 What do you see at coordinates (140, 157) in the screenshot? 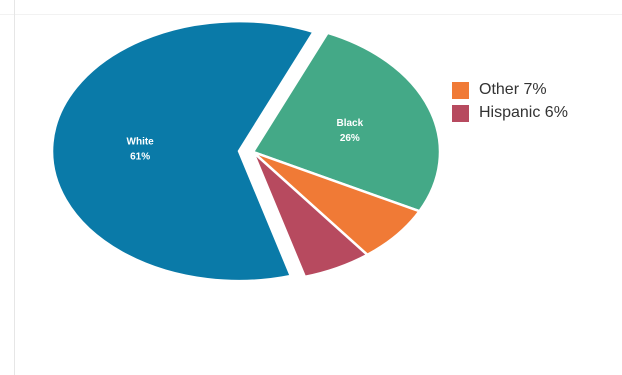
I see `slice-value-white: 61%` at bounding box center [140, 157].